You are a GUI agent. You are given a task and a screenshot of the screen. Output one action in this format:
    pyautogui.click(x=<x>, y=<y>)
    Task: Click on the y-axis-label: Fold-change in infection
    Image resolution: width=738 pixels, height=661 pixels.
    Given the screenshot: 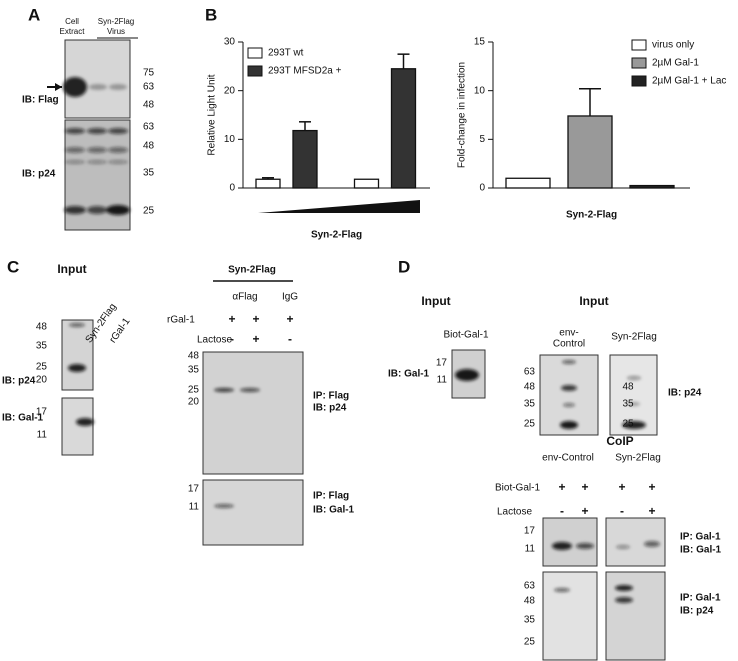 What is the action you would take?
    pyautogui.click(x=462, y=115)
    